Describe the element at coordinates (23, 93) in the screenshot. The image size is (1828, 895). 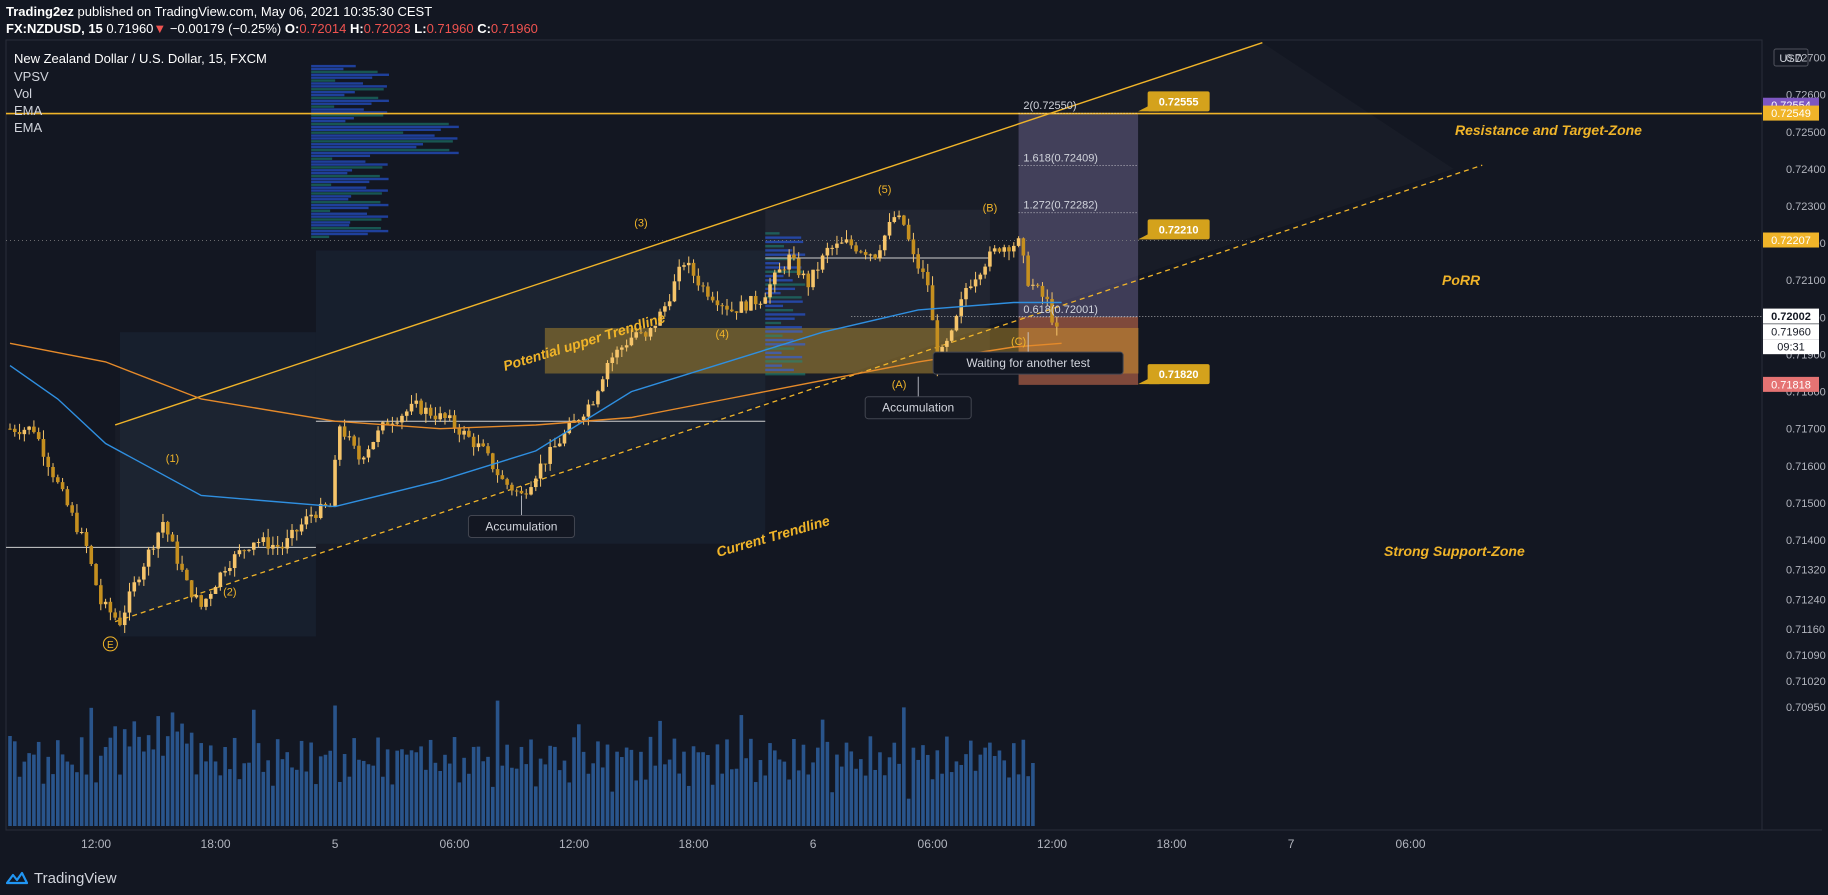
I see `legend-vol: Vol` at that location.